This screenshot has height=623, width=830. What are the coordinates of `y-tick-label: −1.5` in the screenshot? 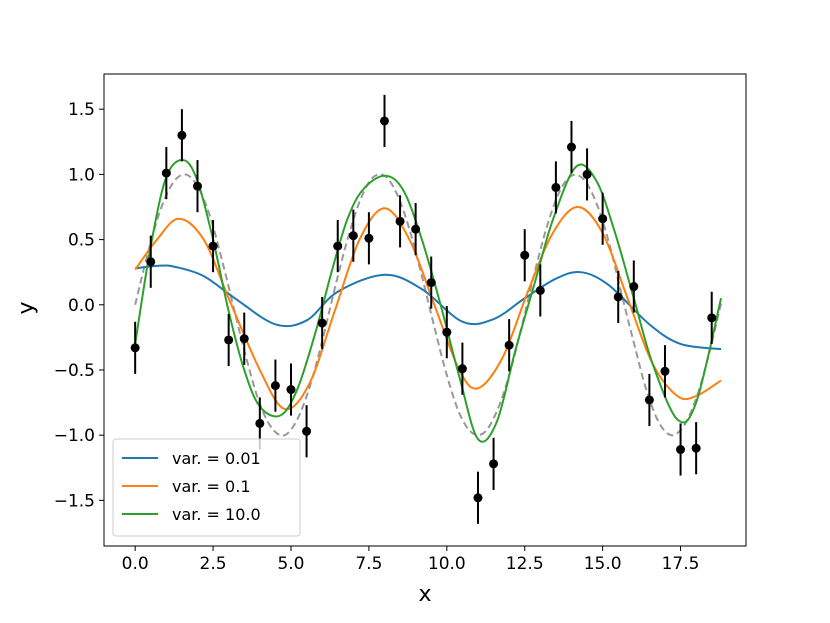 It's located at (74, 501).